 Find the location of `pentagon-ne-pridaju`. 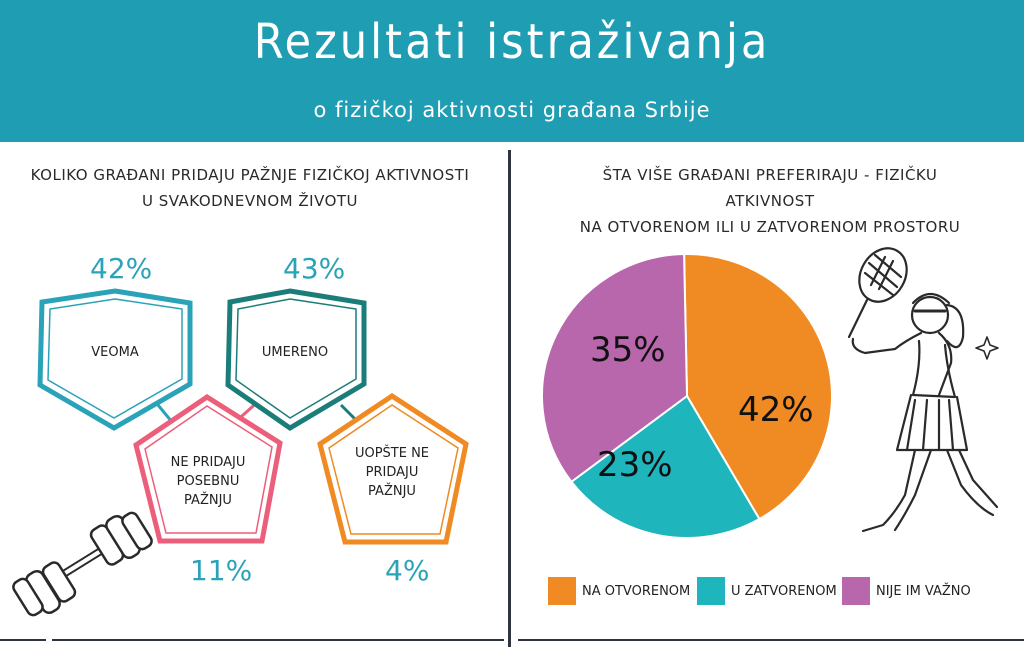

pentagon-ne-pridaju is located at coordinates (208, 469).